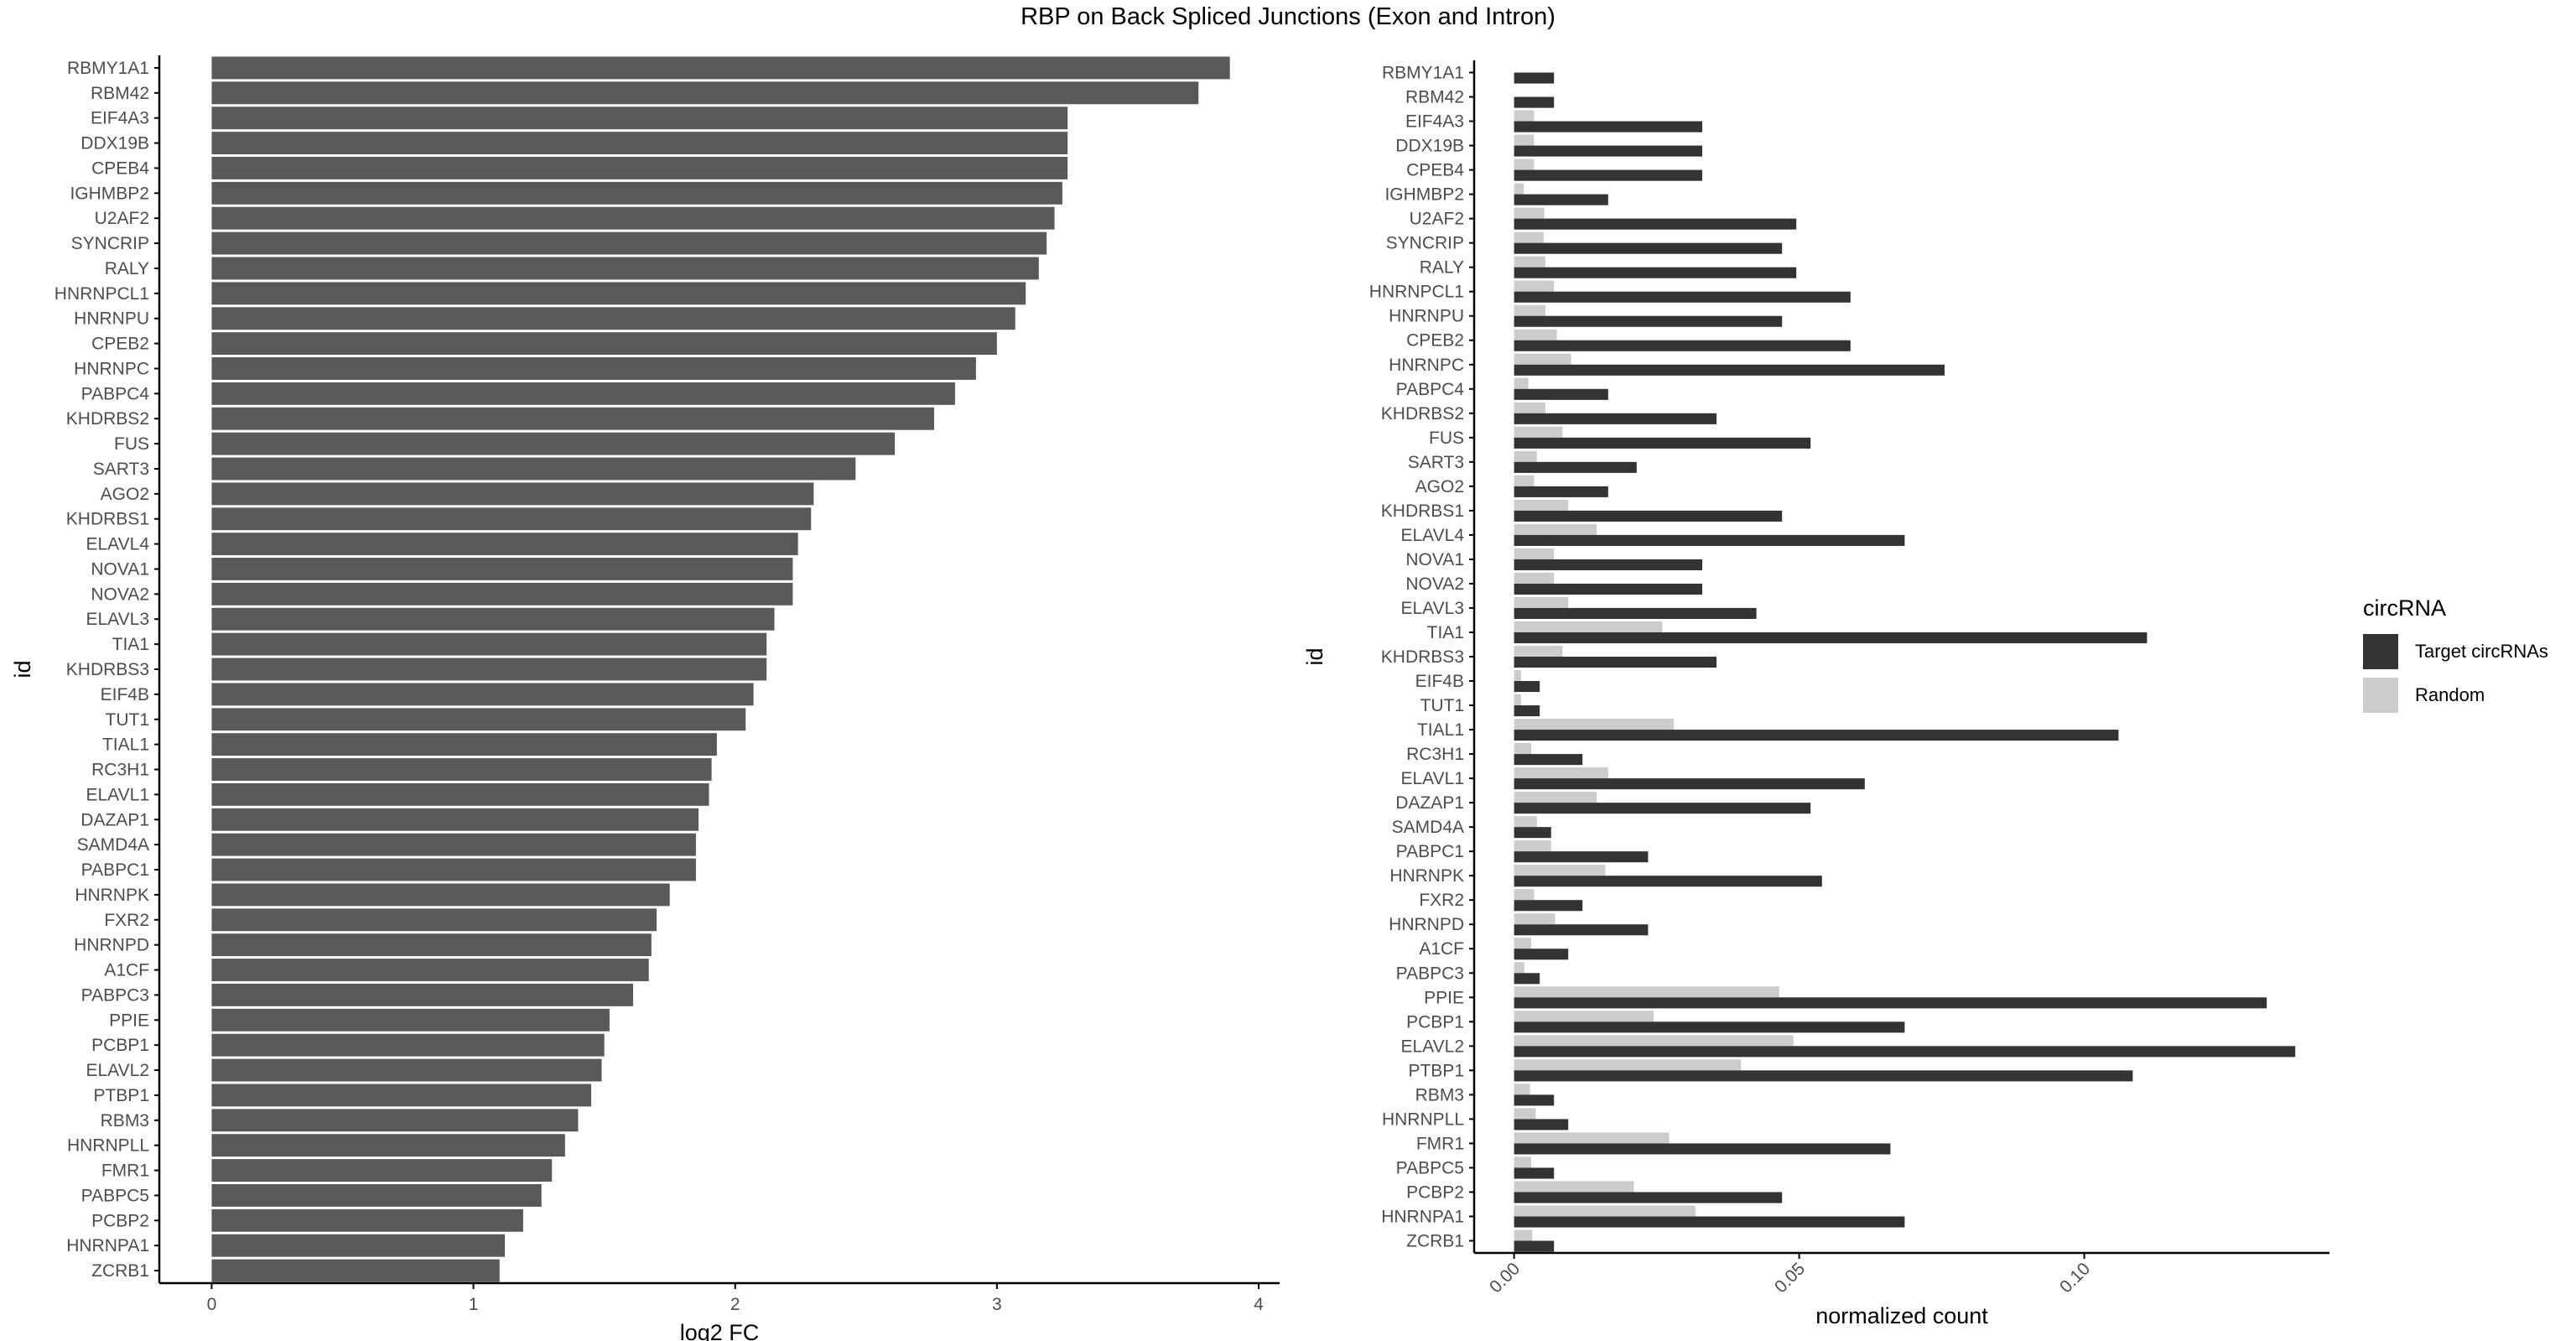 The image size is (2576, 1341). Describe the element at coordinates (1435, 755) in the screenshot. I see `y-tick-label-right: RC3H1` at that location.